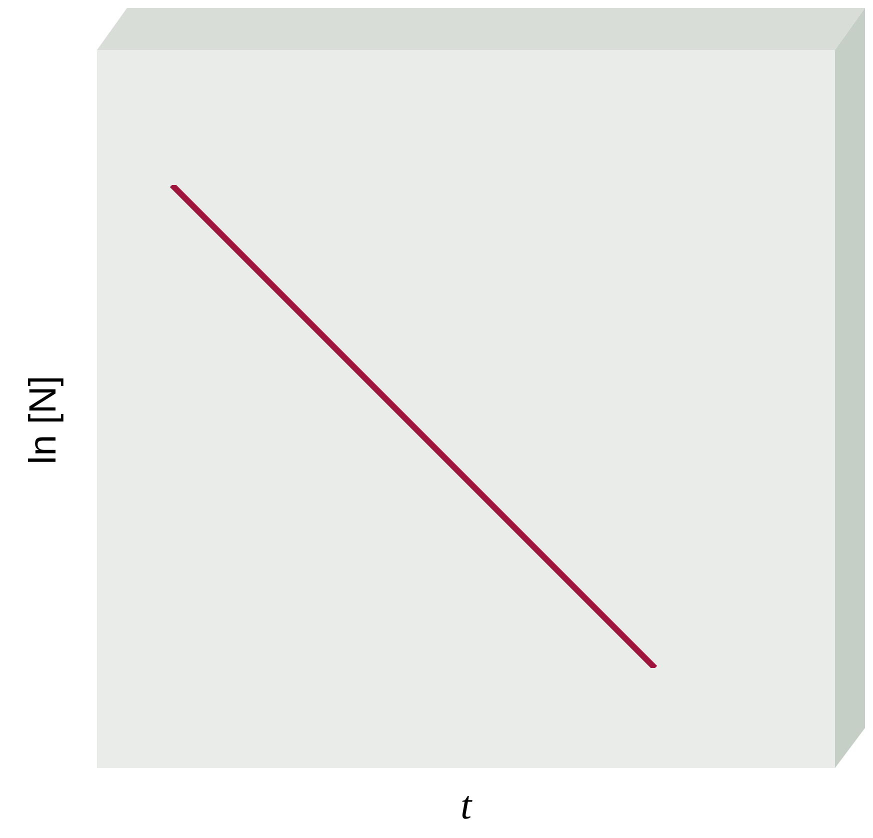 This screenshot has width=873, height=838. Describe the element at coordinates (44, 420) in the screenshot. I see `y-axis-title: ln [N]` at that location.